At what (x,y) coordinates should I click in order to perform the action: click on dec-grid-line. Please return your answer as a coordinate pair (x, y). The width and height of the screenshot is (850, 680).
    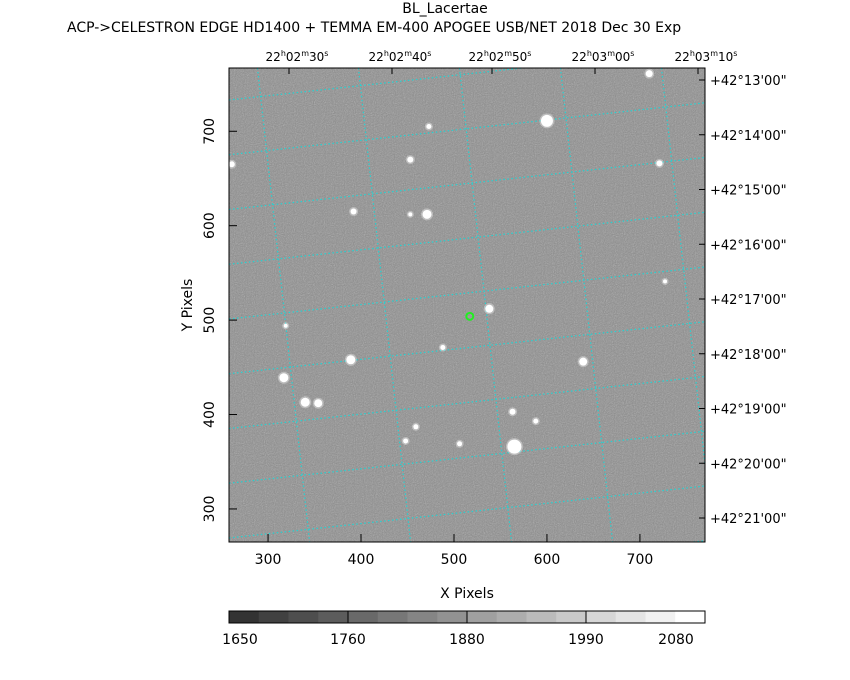
    Looking at the image, I should click on (375, 84).